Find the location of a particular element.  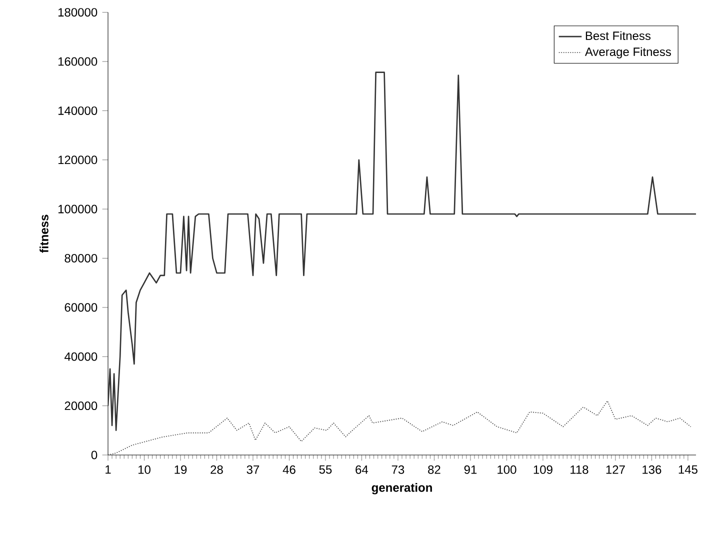

x-tick-label: 28 is located at coordinates (216, 469).